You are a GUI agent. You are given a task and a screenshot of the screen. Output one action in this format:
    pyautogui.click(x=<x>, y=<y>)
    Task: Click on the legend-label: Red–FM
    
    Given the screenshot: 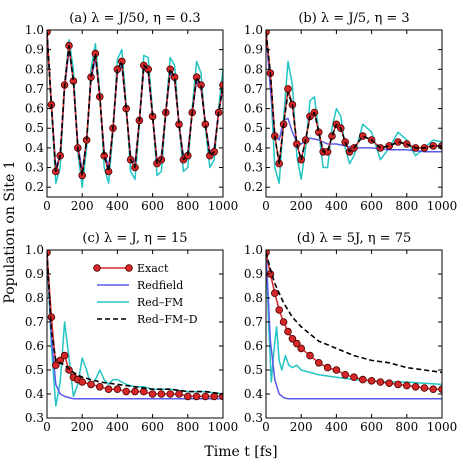 What is the action you would take?
    pyautogui.click(x=160, y=302)
    